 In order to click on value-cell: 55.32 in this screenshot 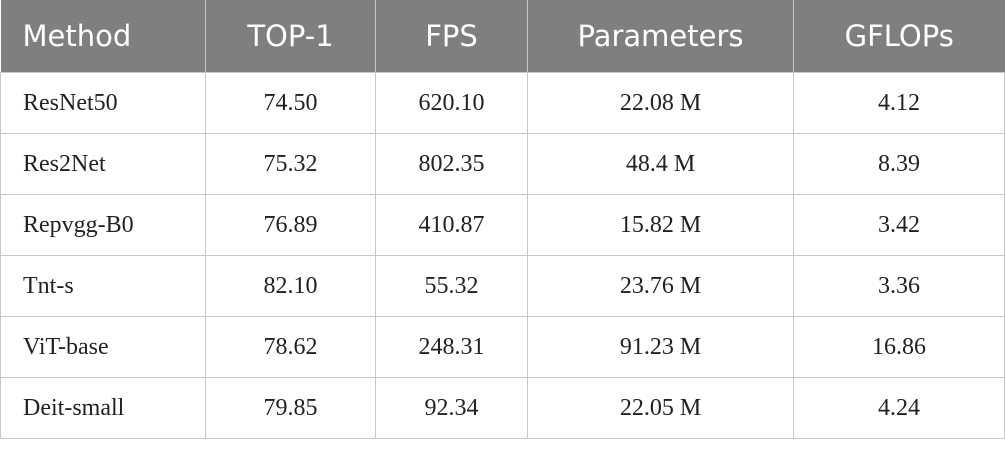, I will do `click(451, 286)`.